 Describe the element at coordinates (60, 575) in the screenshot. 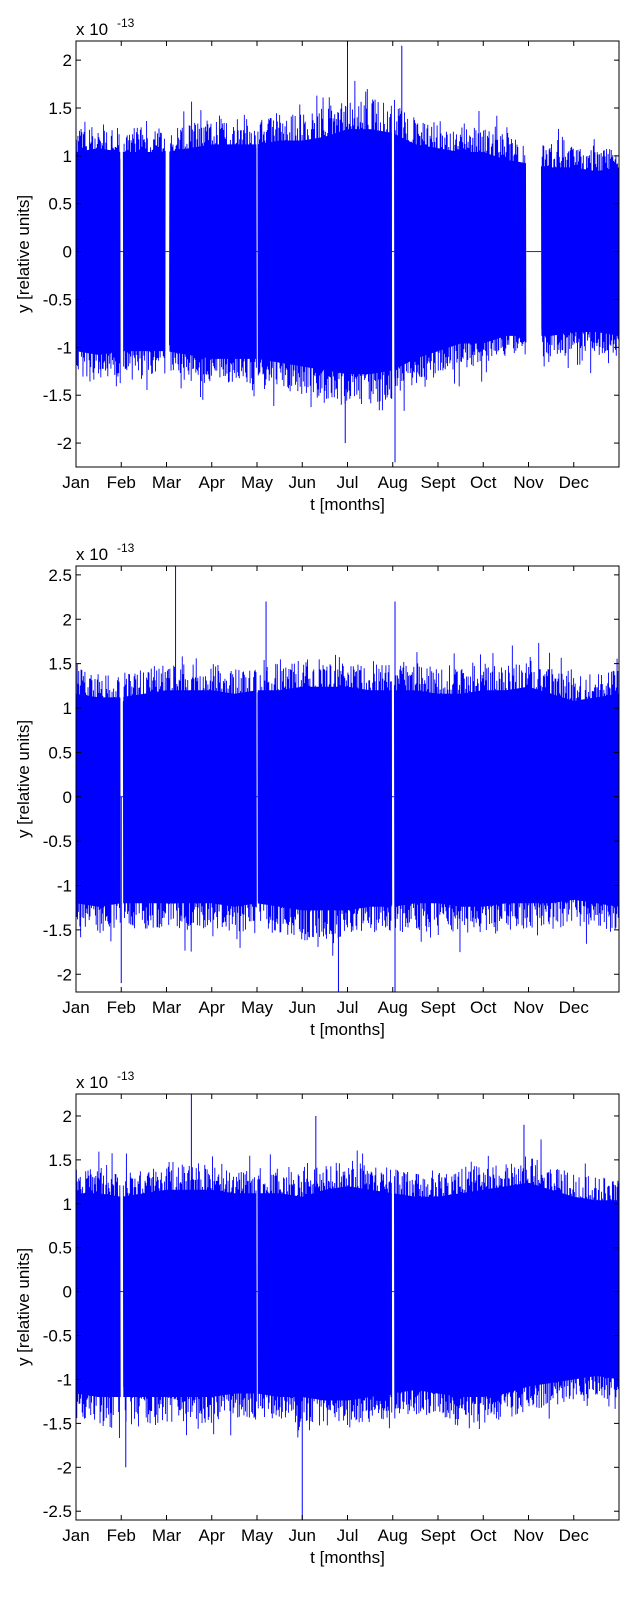

I see `y-tick-label: 2.5` at that location.